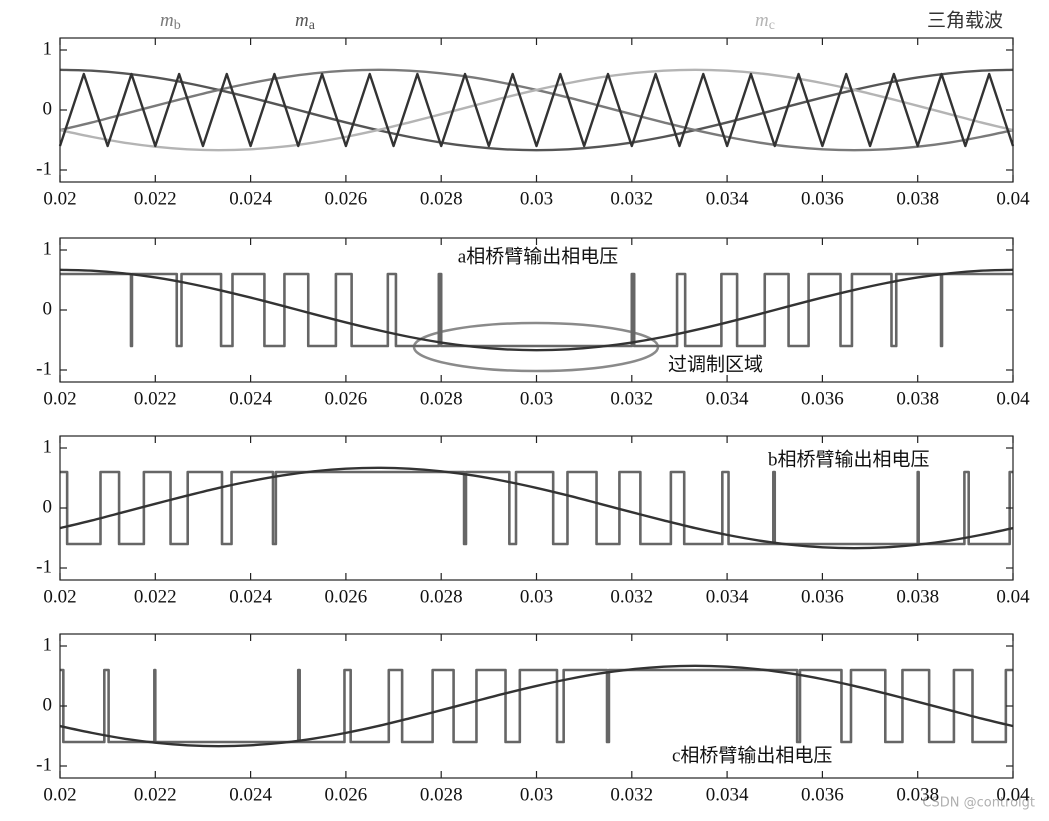 This screenshot has width=1049, height=821. I want to click on legend-label: ma, so click(305, 21).